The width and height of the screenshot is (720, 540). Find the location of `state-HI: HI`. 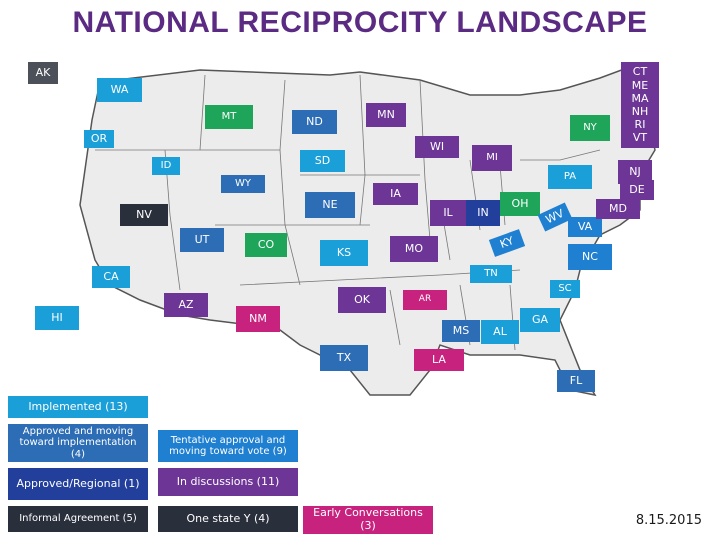

state-HI: HI is located at coordinates (57, 318).